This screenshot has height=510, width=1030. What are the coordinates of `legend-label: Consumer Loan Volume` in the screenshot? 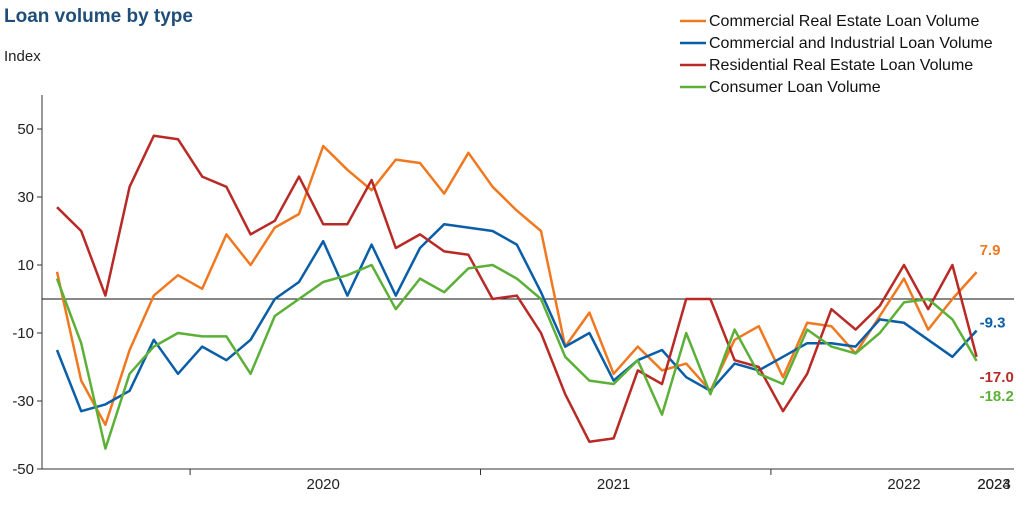 It's located at (795, 87).